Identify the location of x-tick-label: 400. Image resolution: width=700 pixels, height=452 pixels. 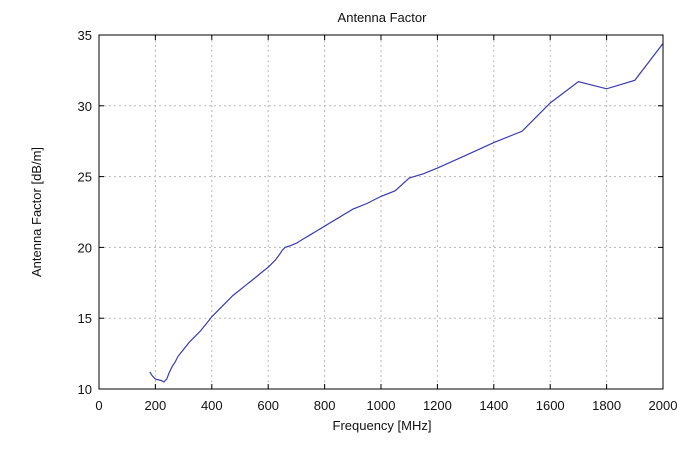
(212, 405).